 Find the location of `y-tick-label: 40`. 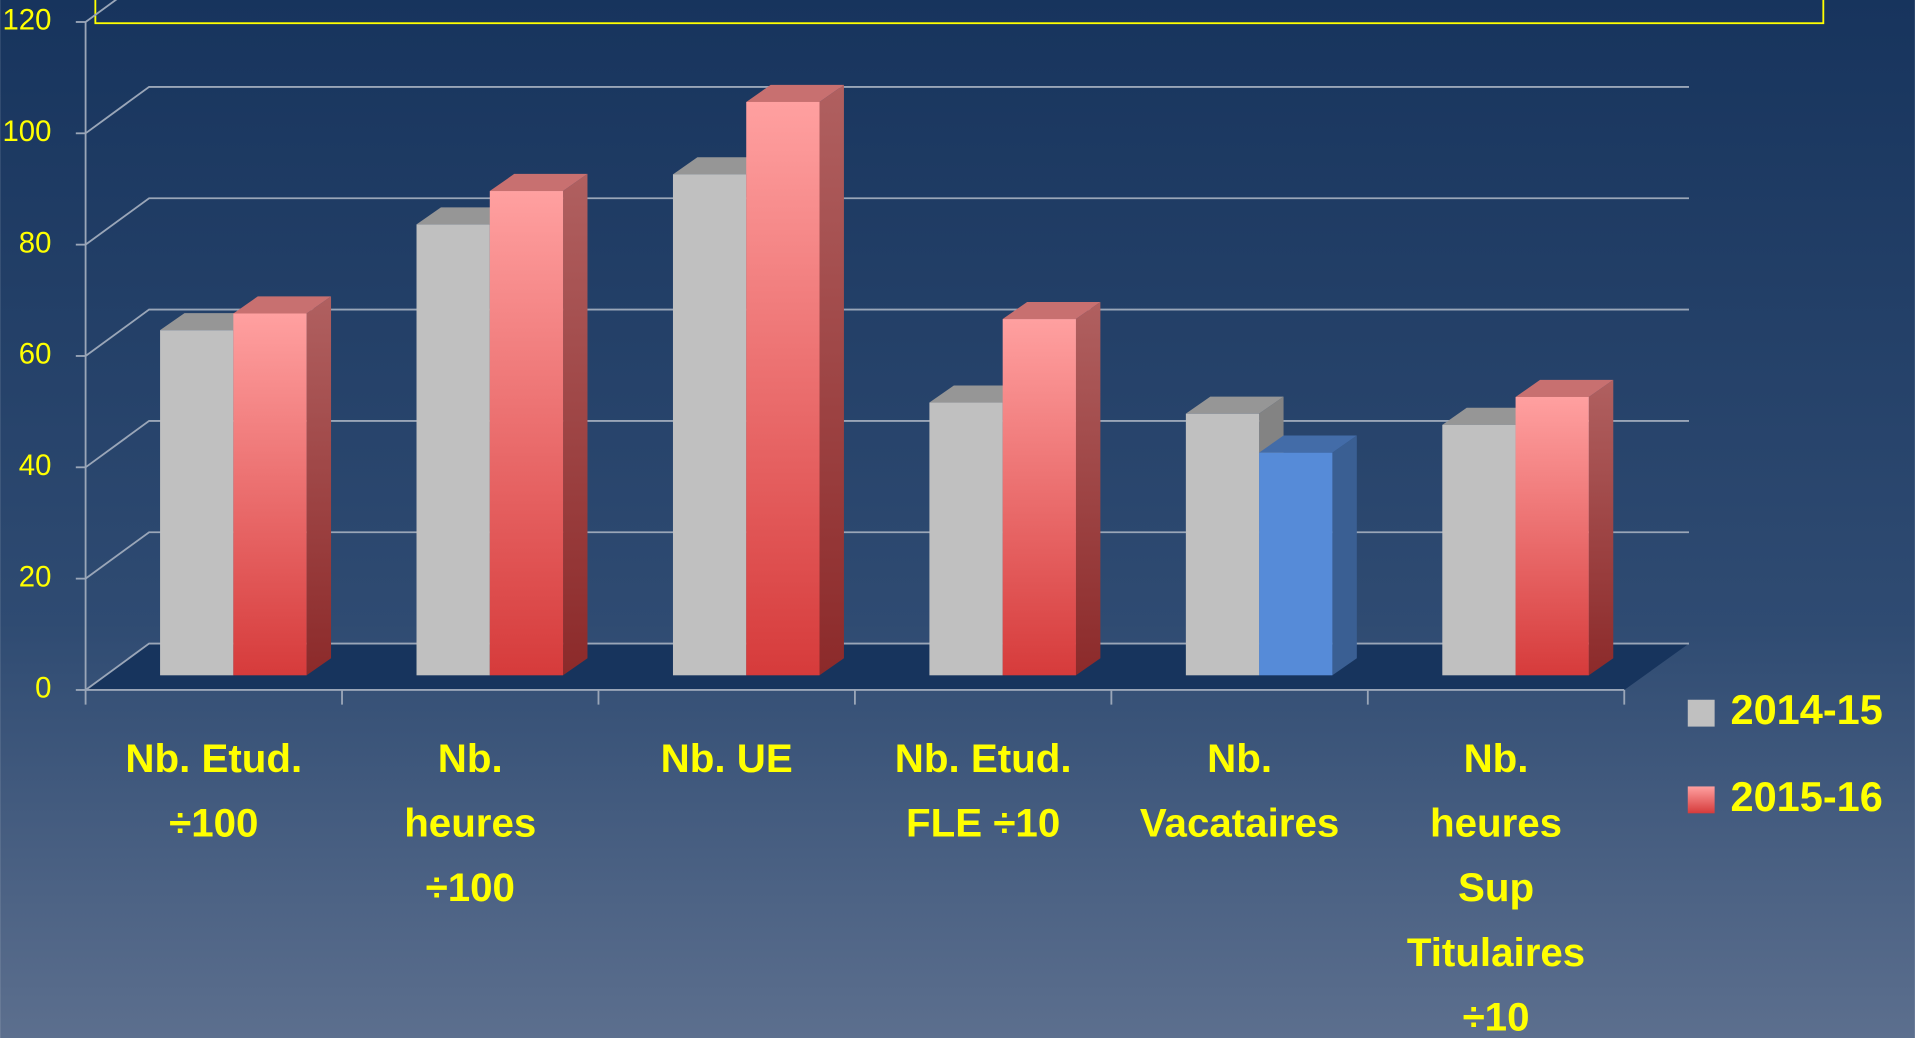

y-tick-label: 40 is located at coordinates (35, 465).